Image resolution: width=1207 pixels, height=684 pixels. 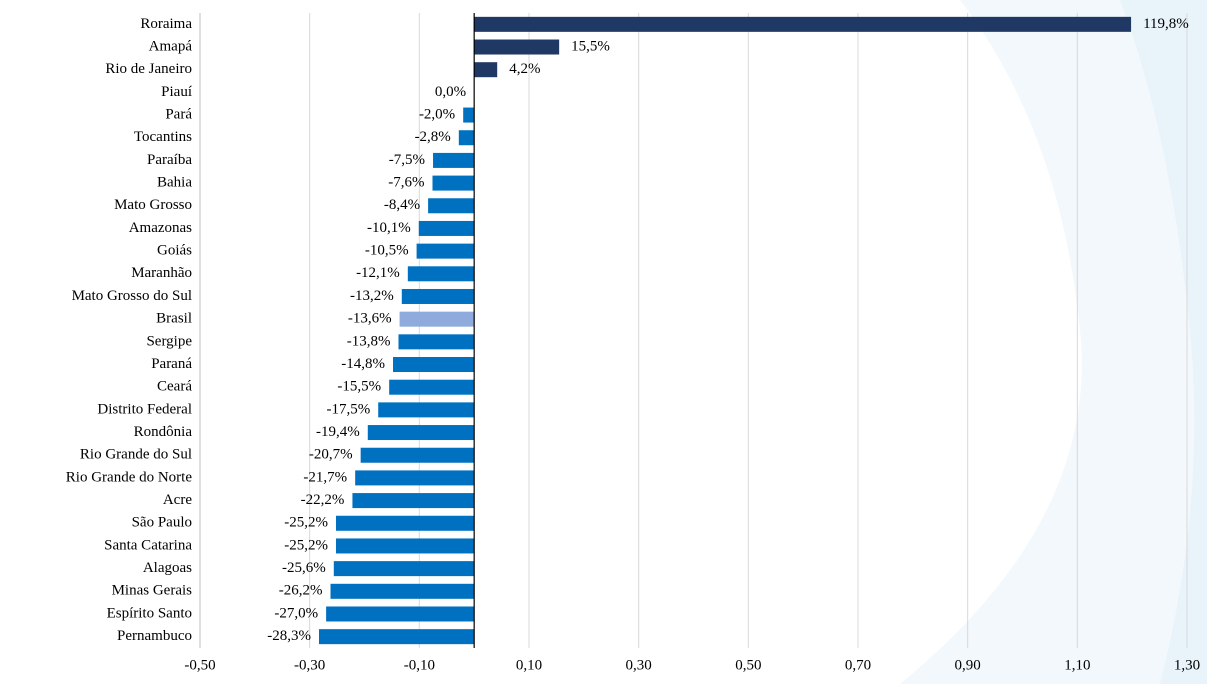 I want to click on x-tick-label: 0,90, so click(x=968, y=665).